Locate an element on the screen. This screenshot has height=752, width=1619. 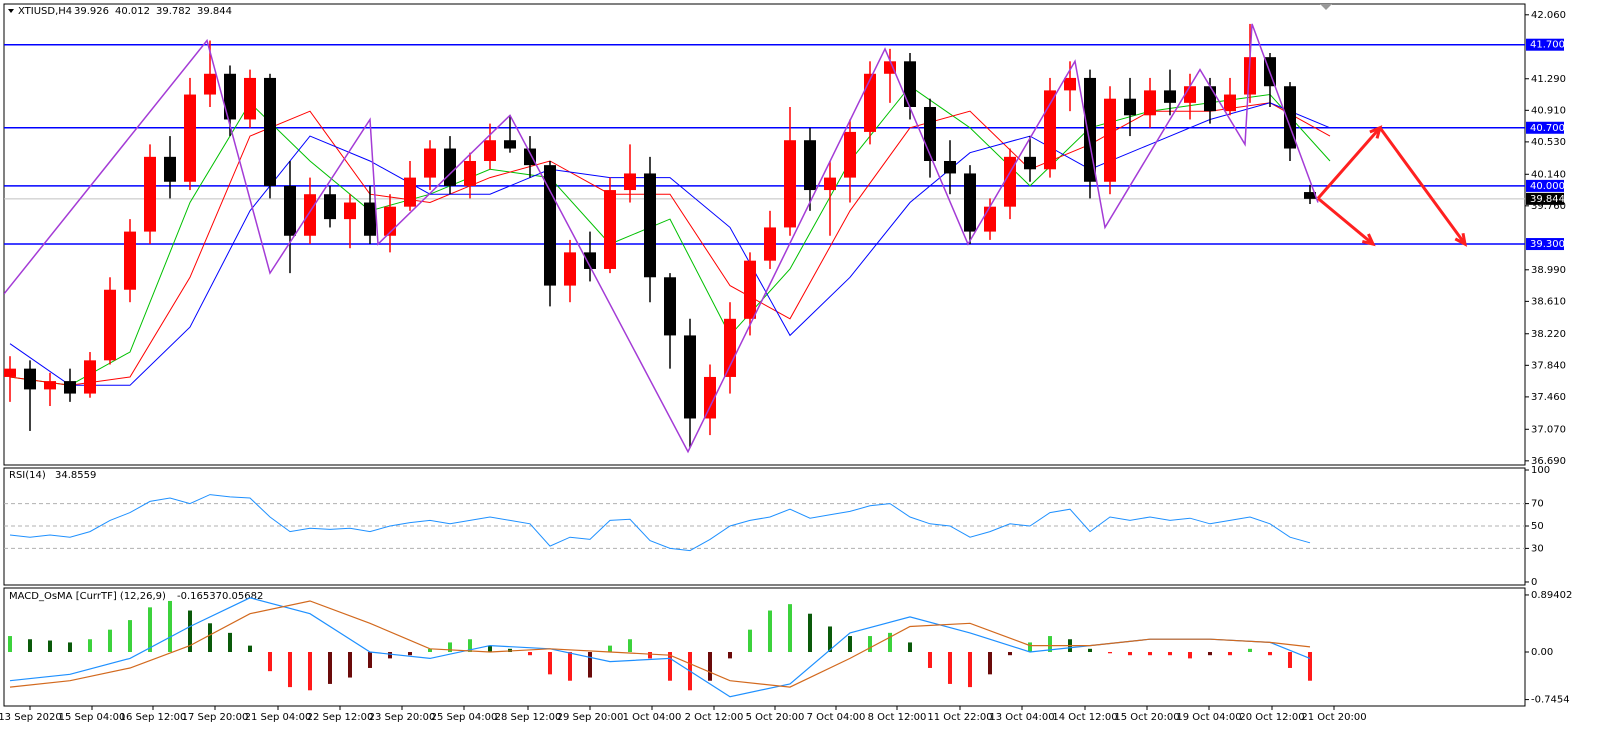
macd-readout: -0.16537 is located at coordinates (199, 596).